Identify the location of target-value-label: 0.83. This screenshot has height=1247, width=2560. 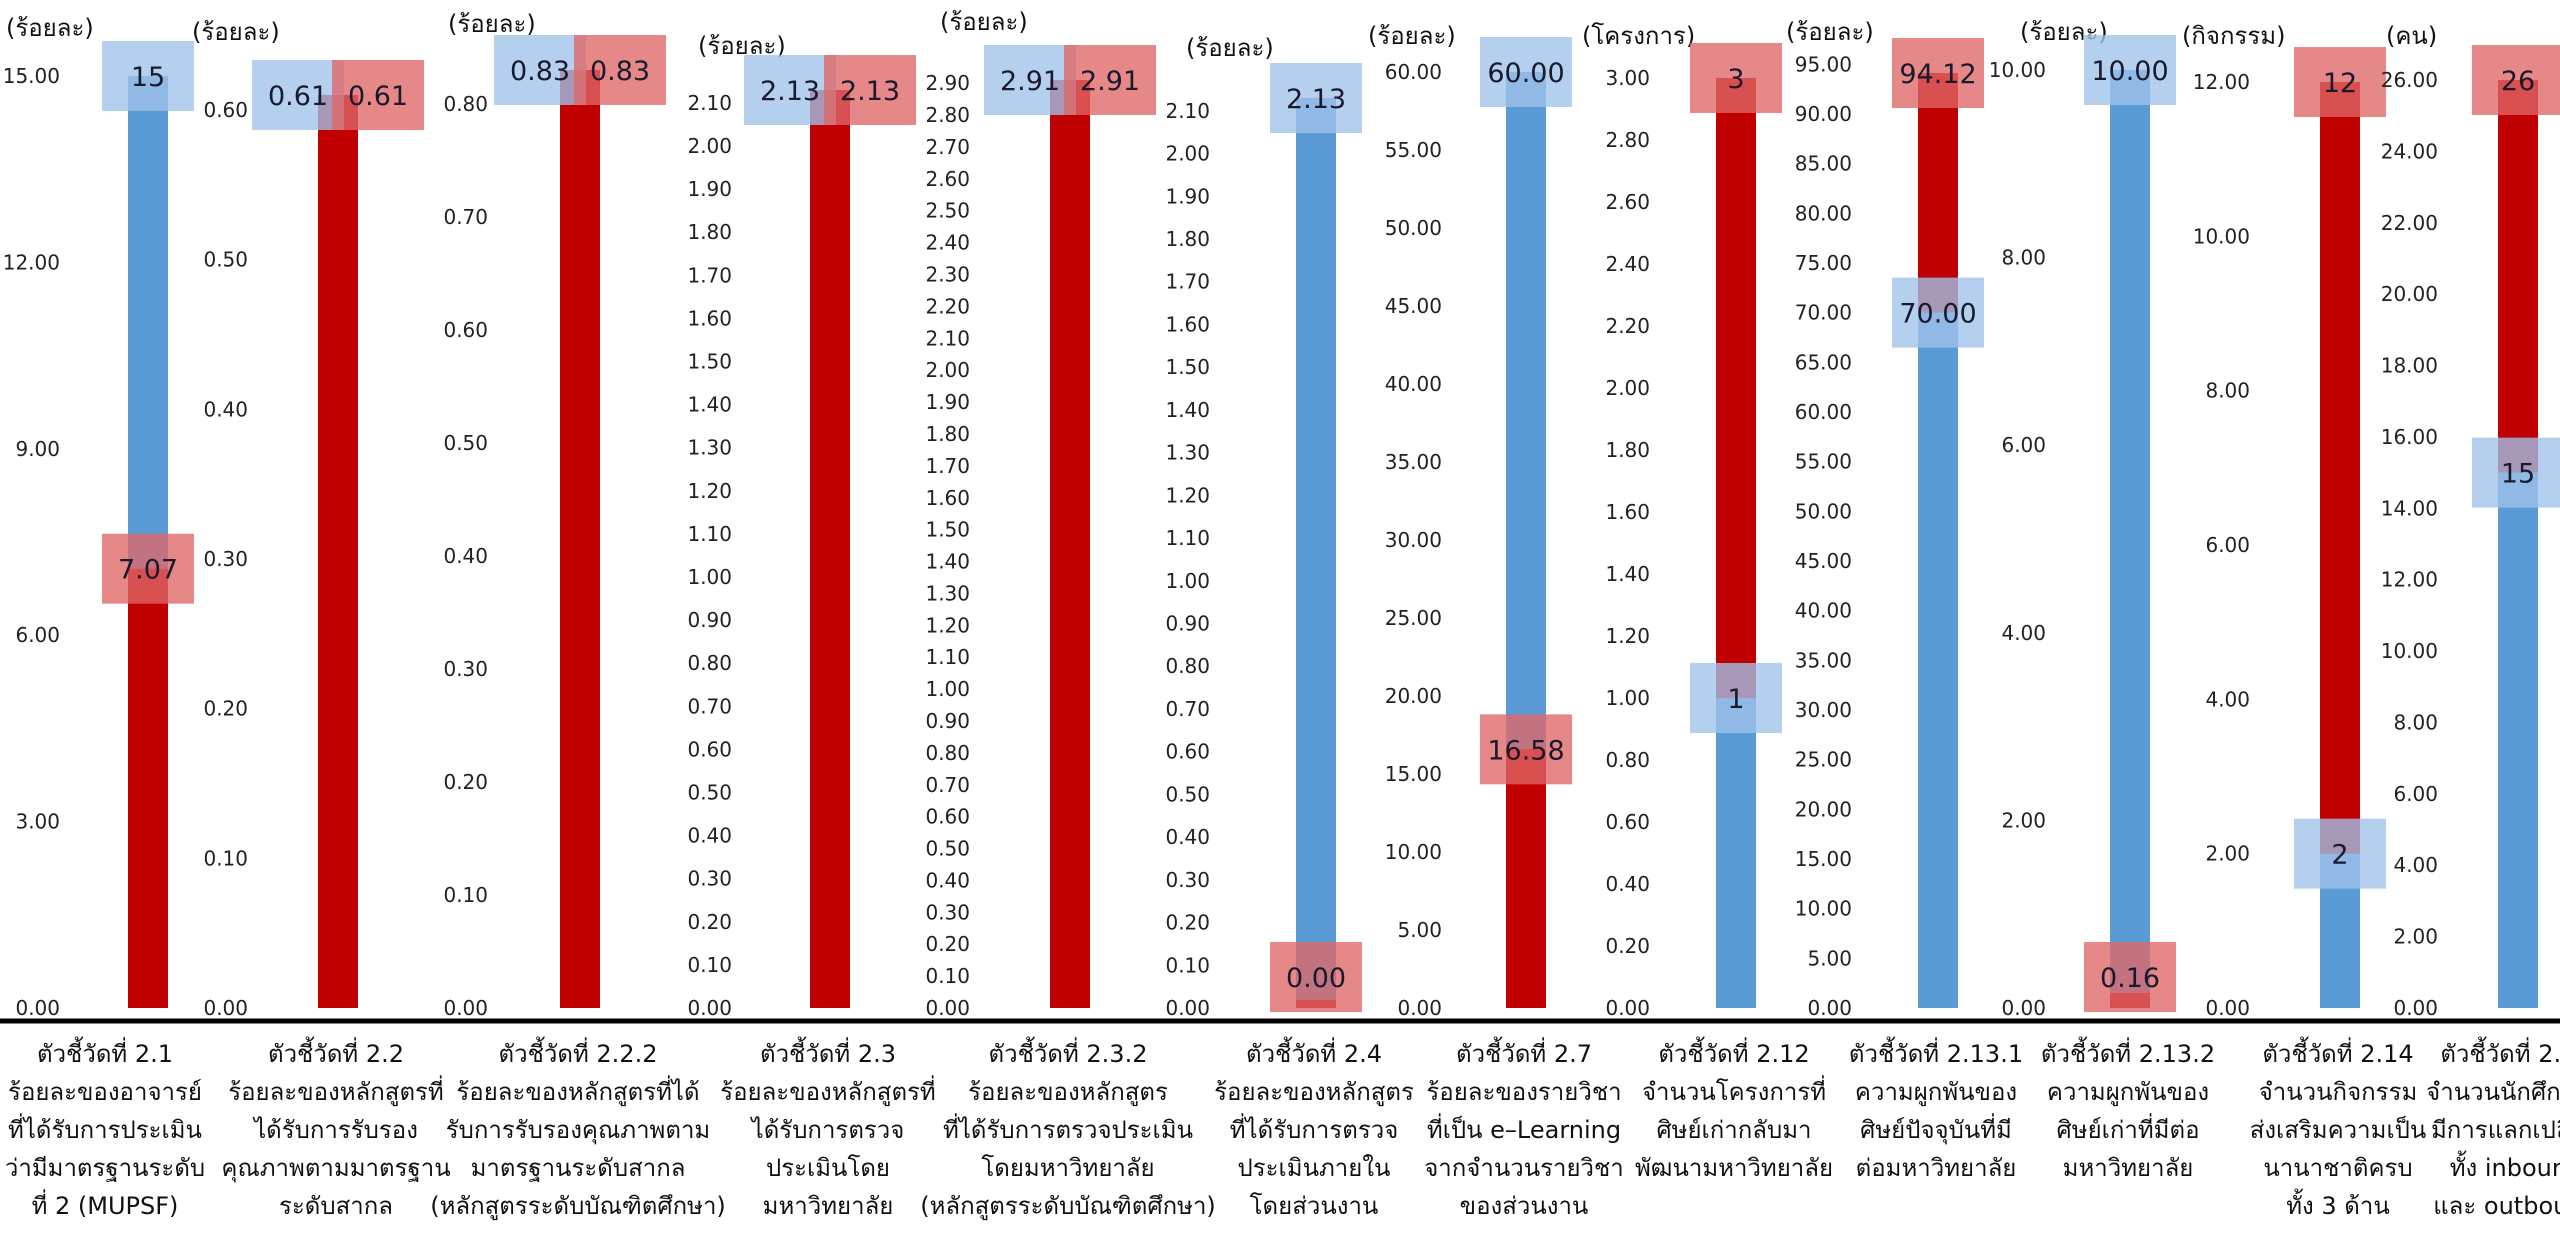
(540, 71).